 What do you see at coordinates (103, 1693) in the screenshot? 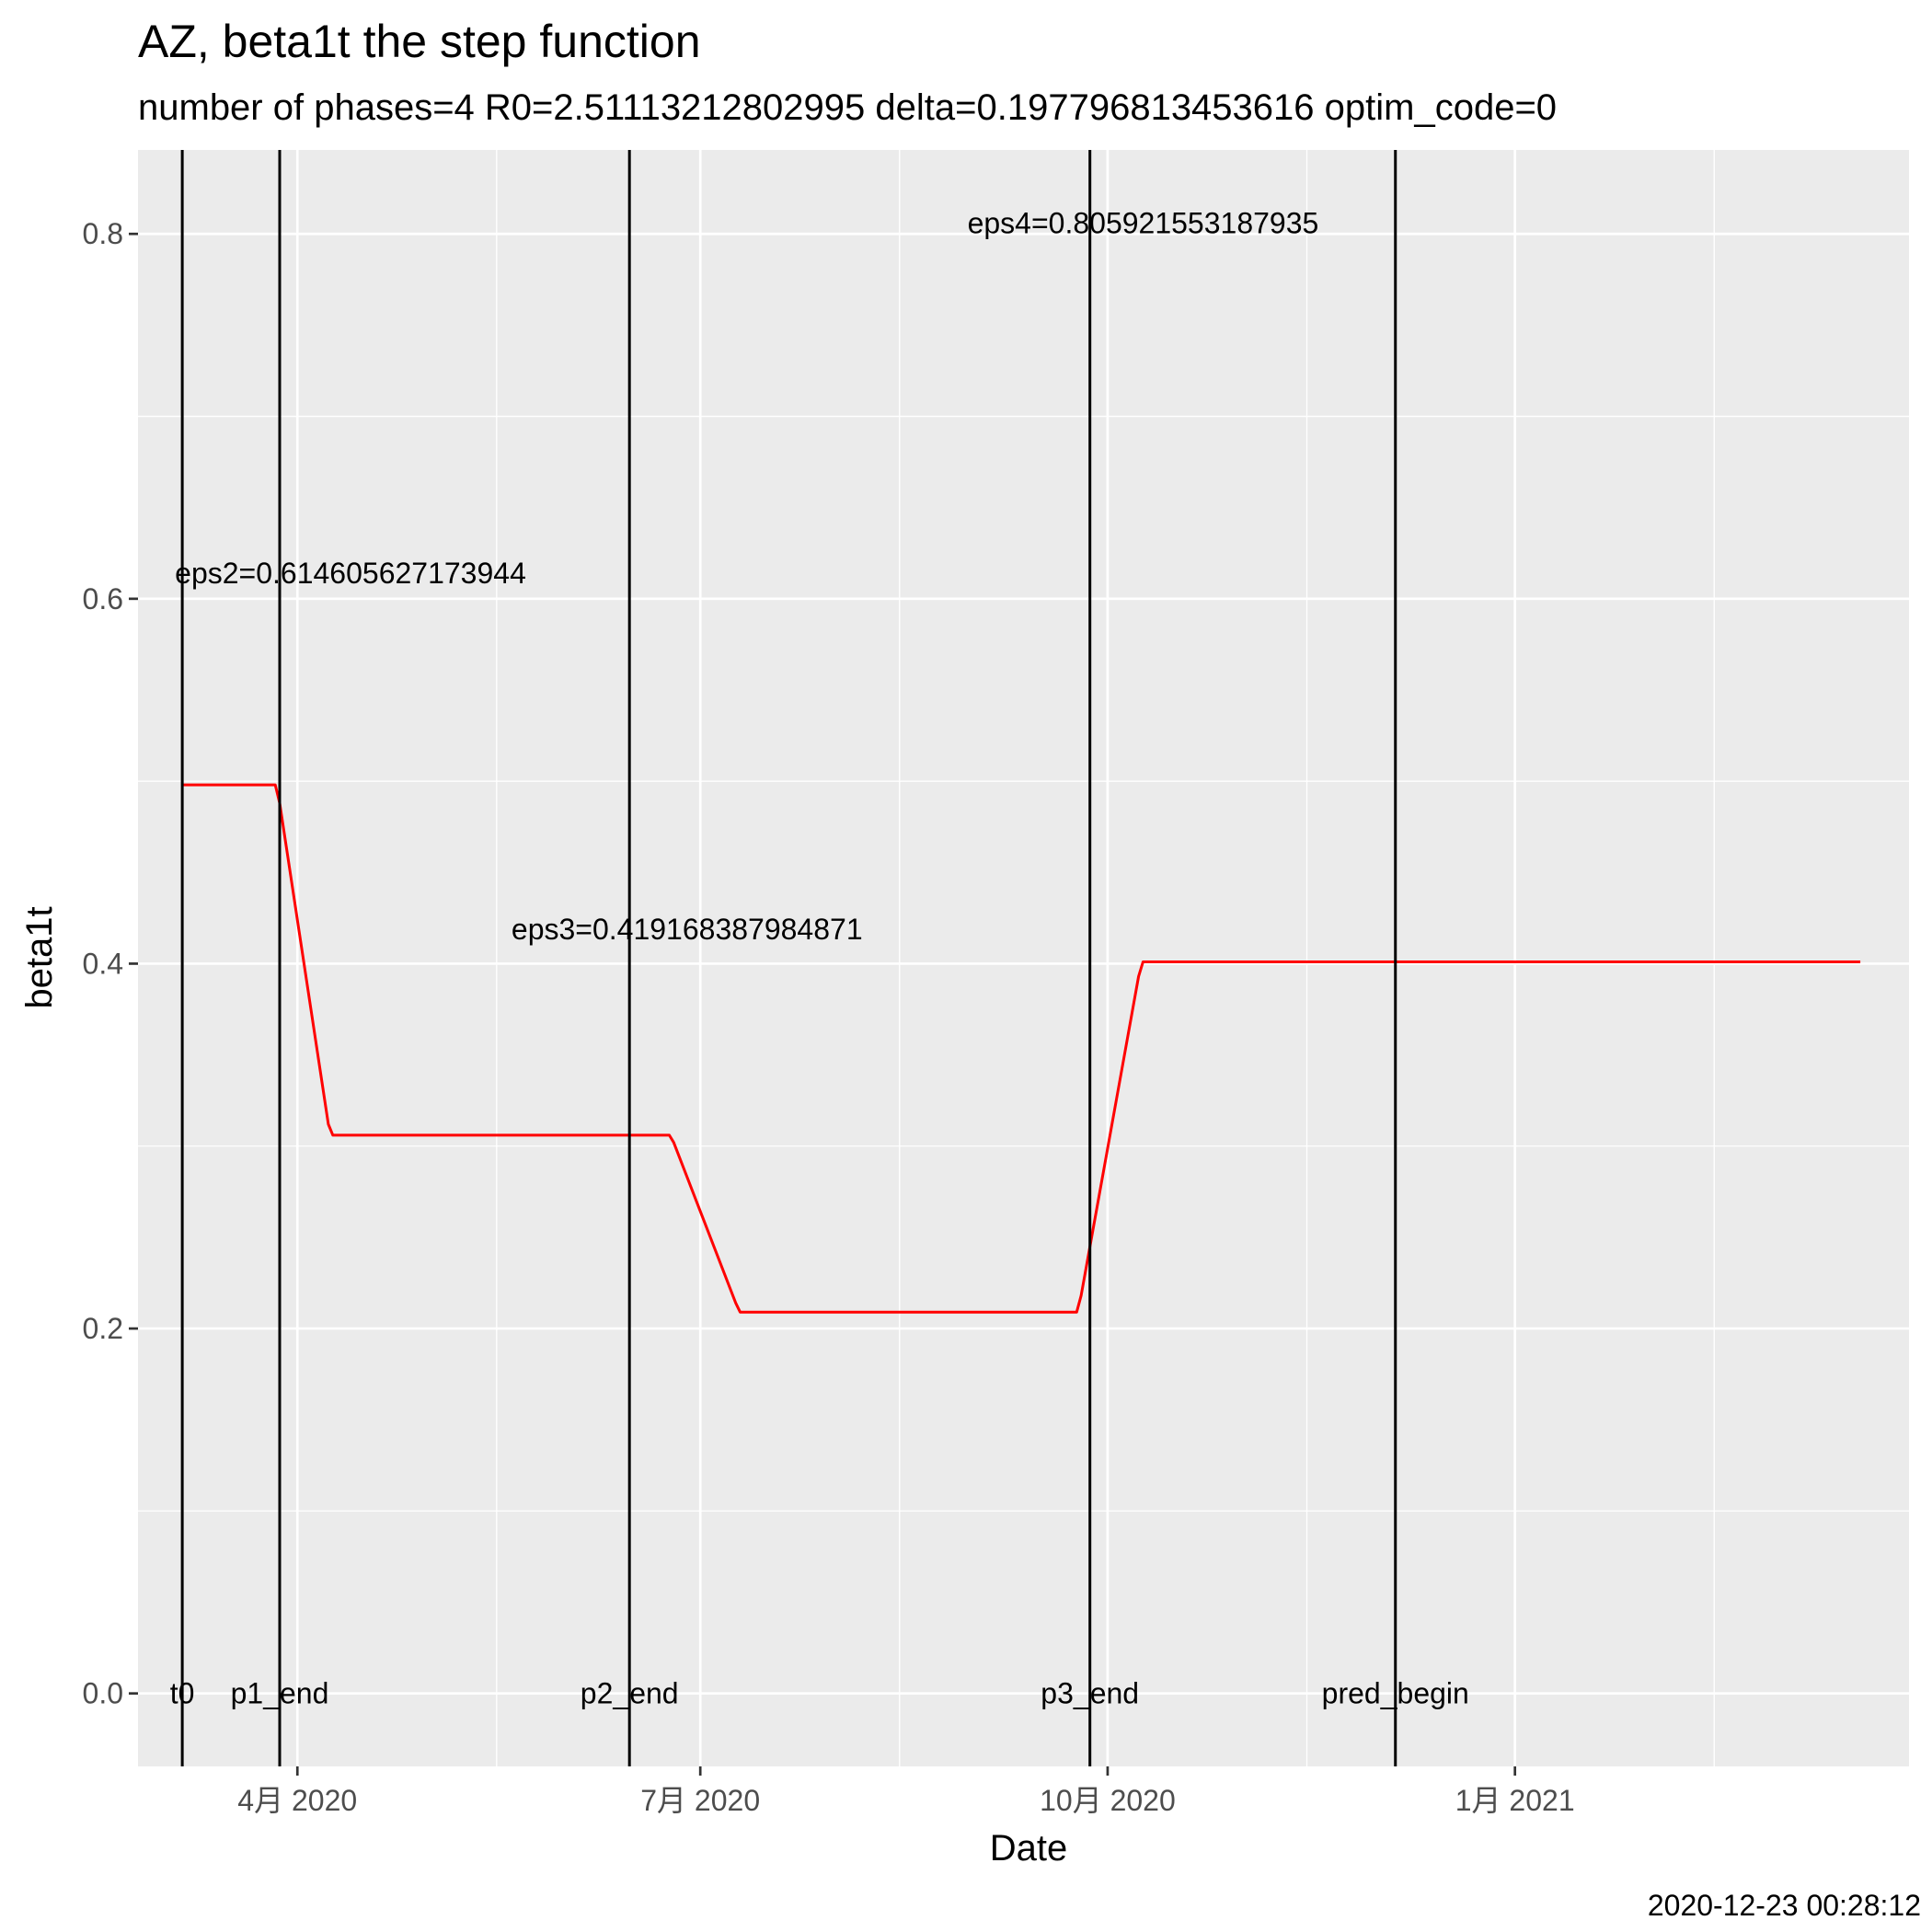
I see `y-tick-label: 0.0` at bounding box center [103, 1693].